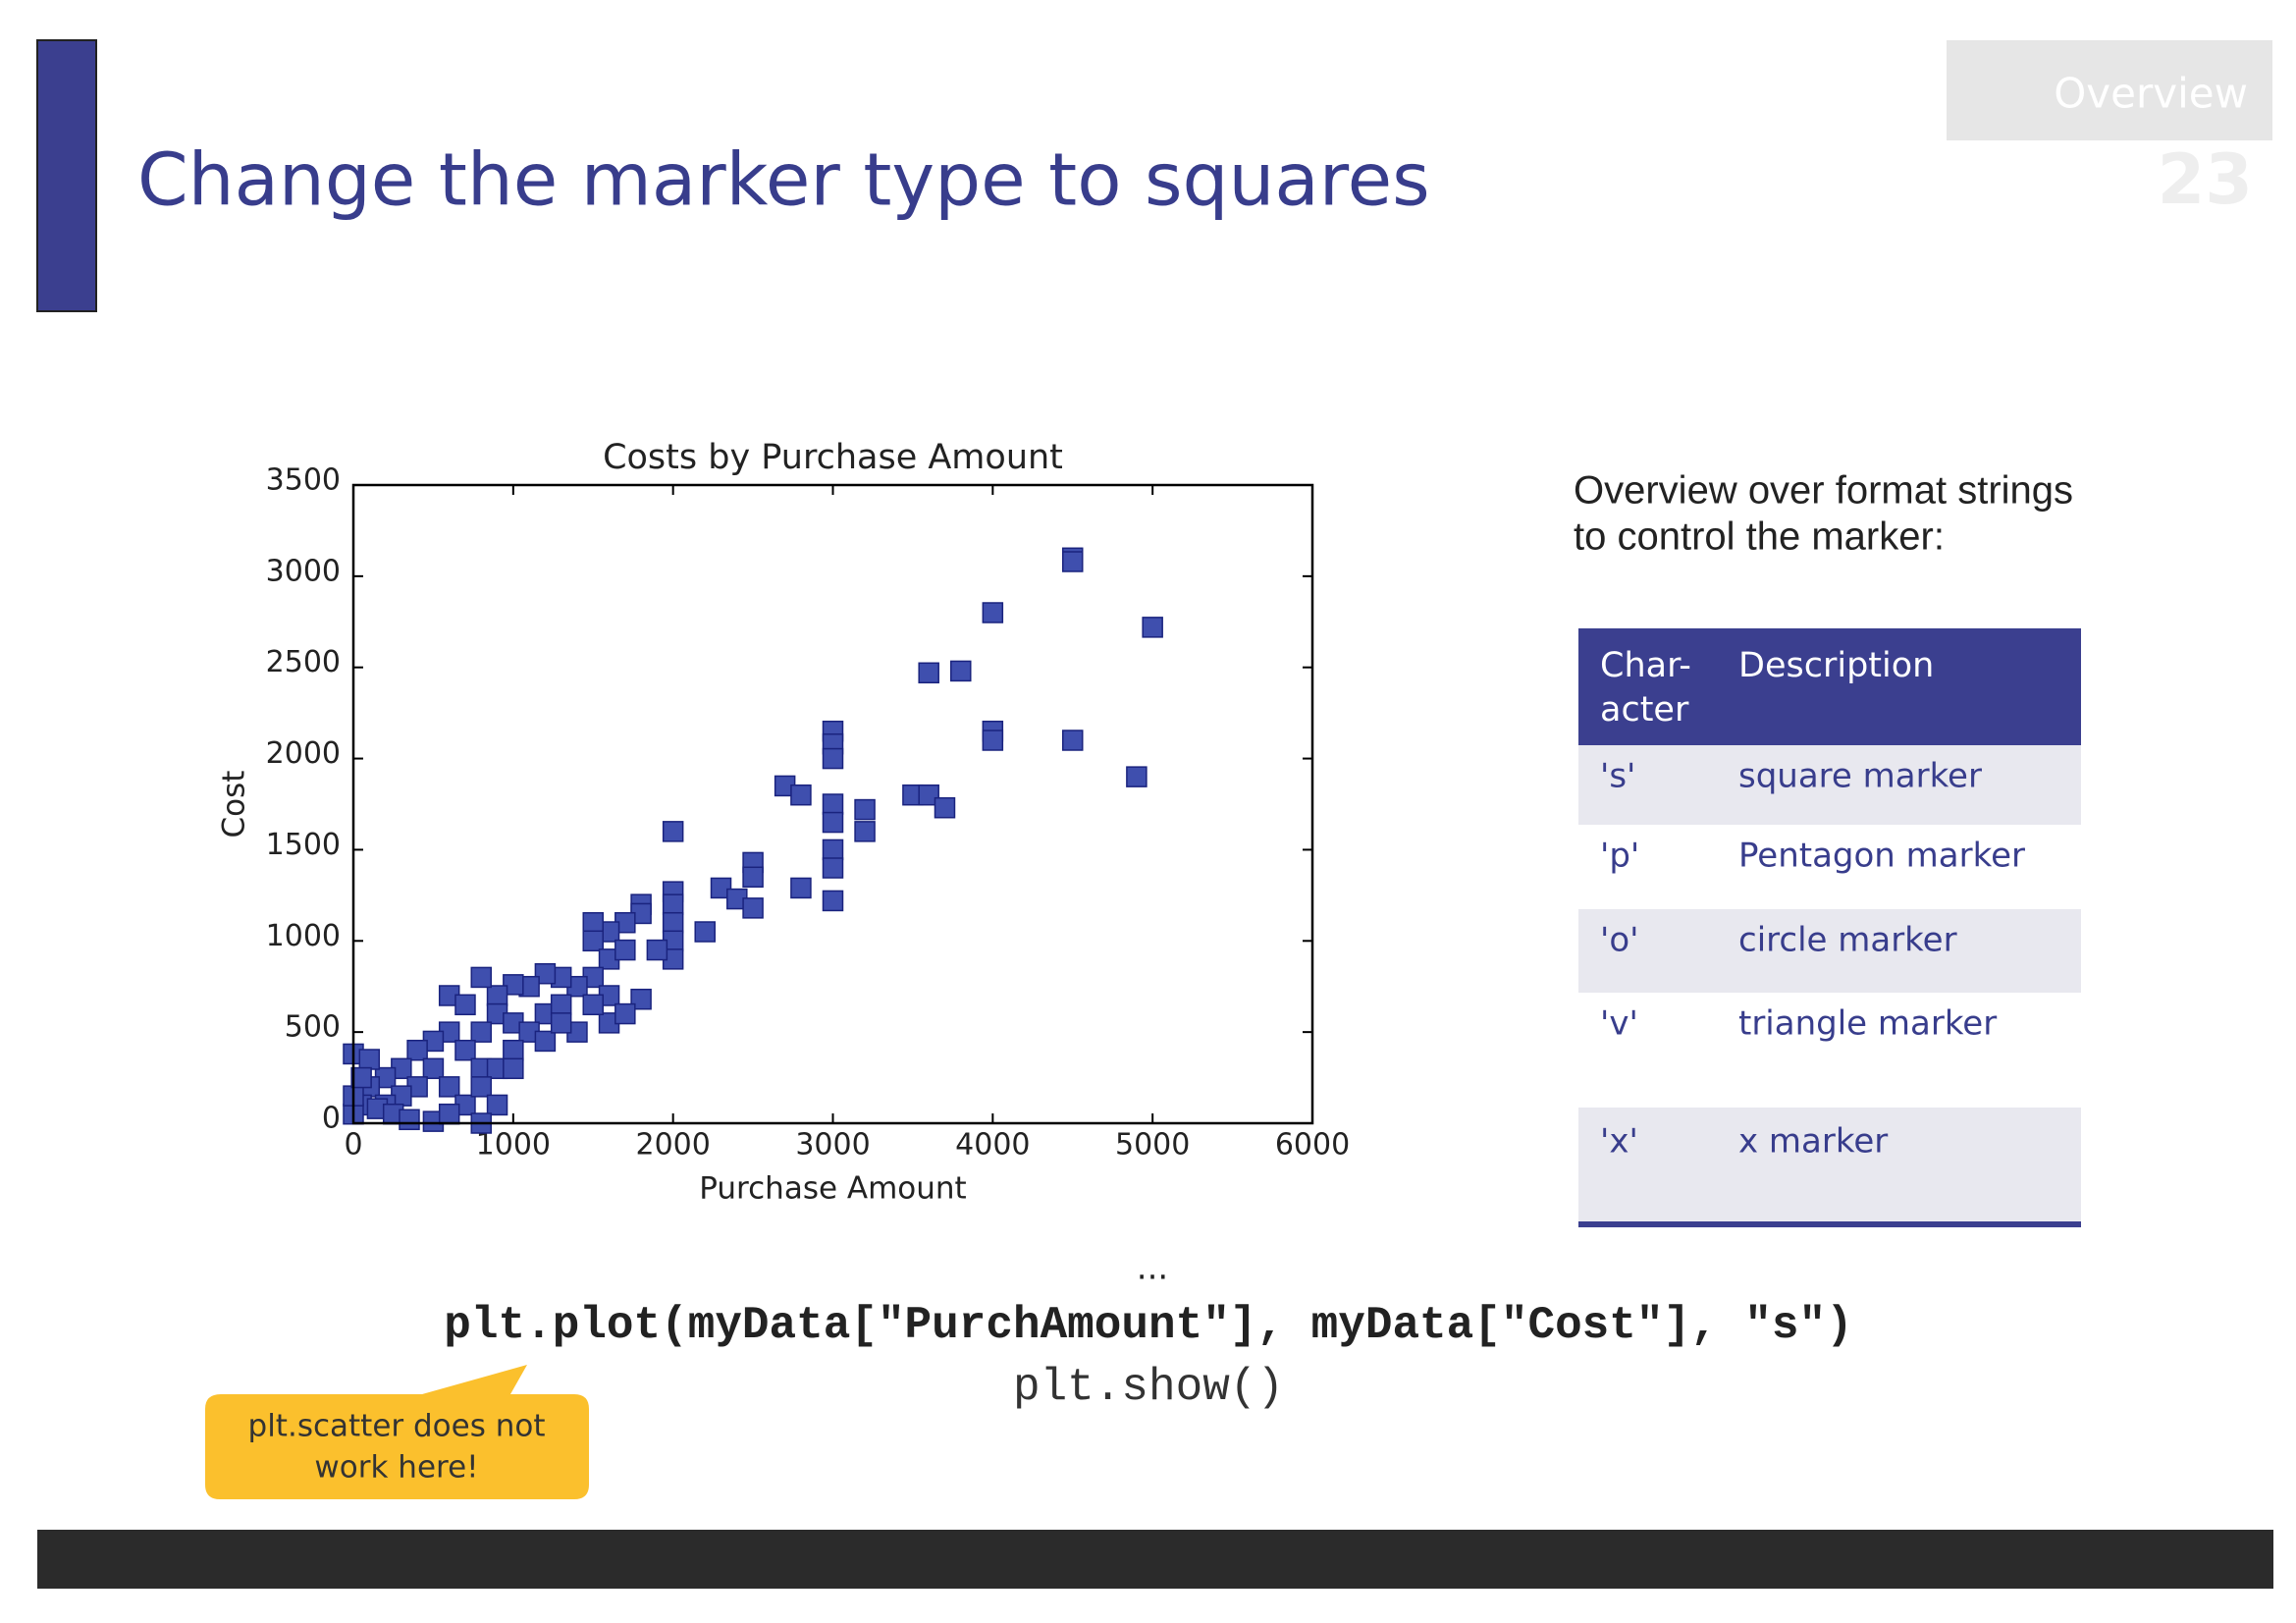 The image size is (2296, 1623). Describe the element at coordinates (66, 175) in the screenshot. I see `title-bar` at that location.